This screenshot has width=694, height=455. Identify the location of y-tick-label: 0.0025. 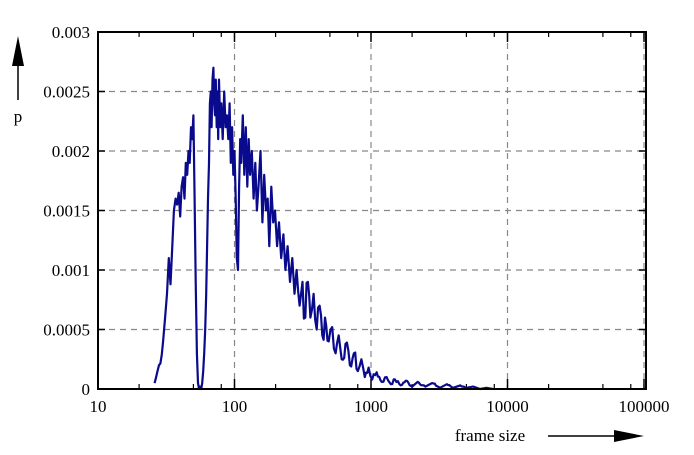
(66, 92).